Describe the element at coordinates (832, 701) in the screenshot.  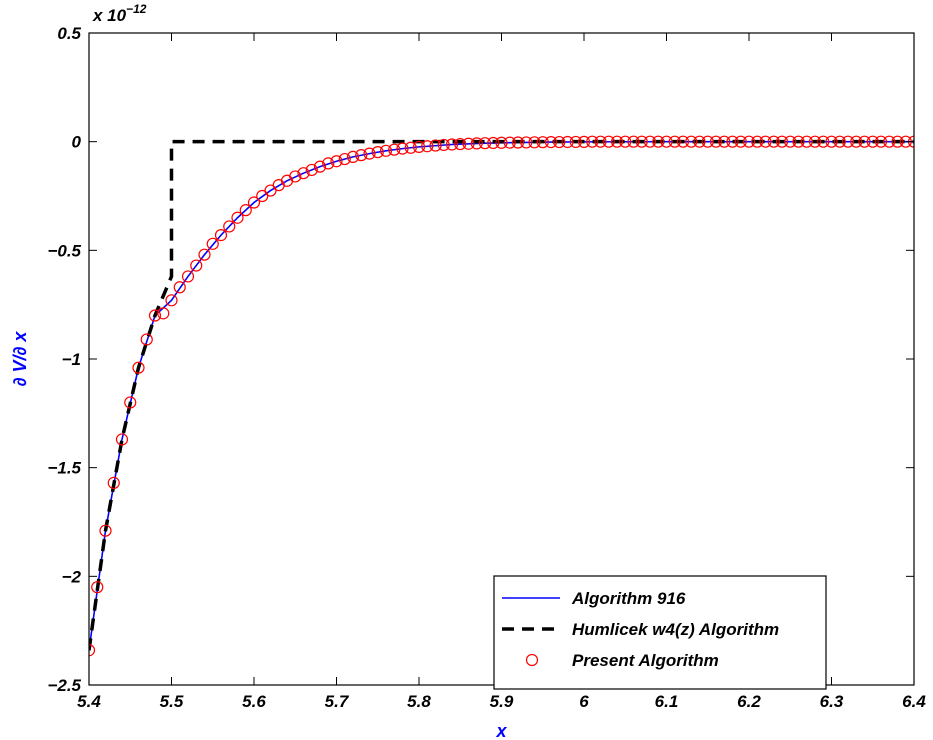
I see `x-tick-label: 6.3` at that location.